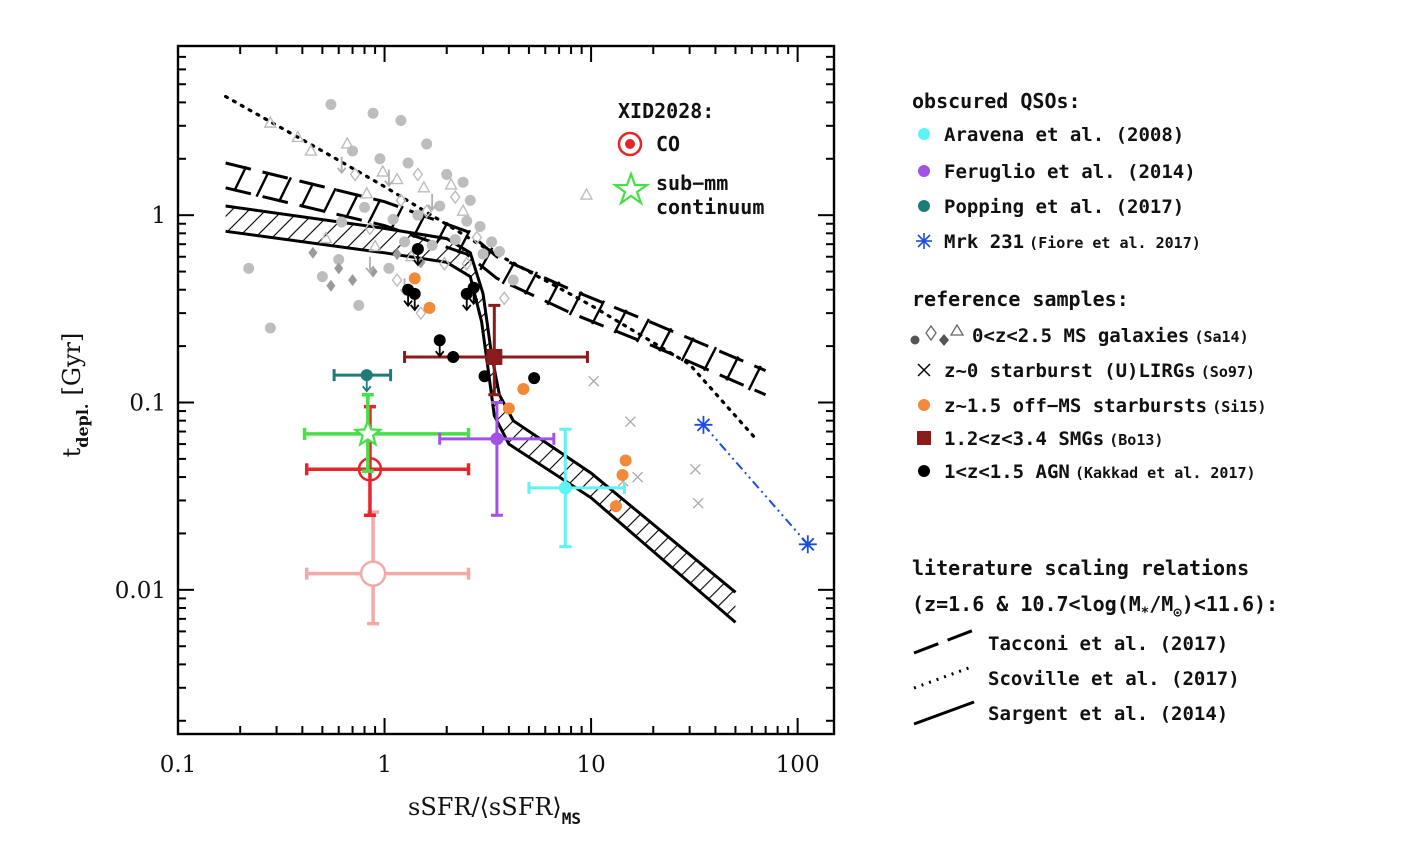 The width and height of the screenshot is (1409, 843). Describe the element at coordinates (384, 765) in the screenshot. I see `x-tick-label: 1` at that location.